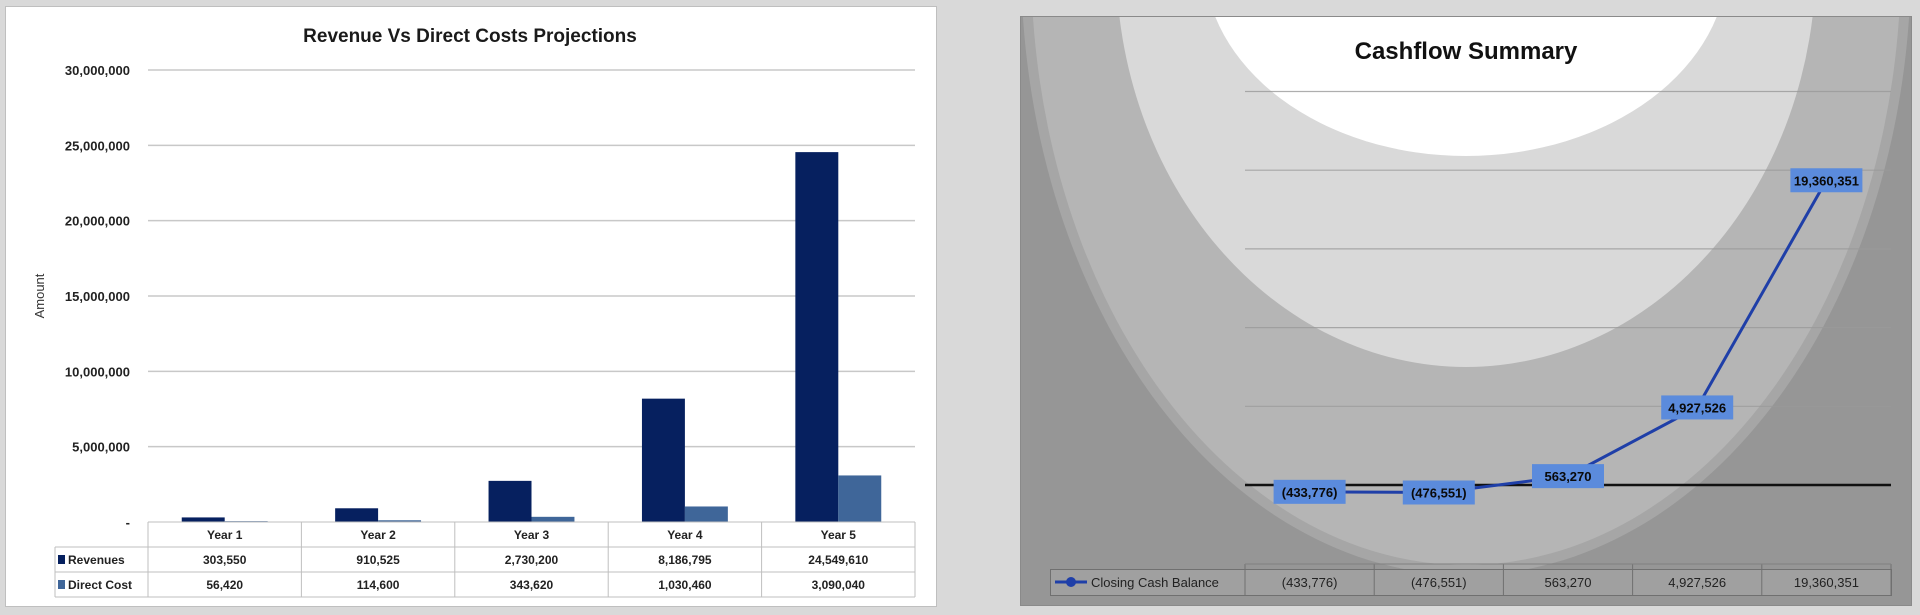  Describe the element at coordinates (1466, 86) in the screenshot. I see `background-band` at that location.